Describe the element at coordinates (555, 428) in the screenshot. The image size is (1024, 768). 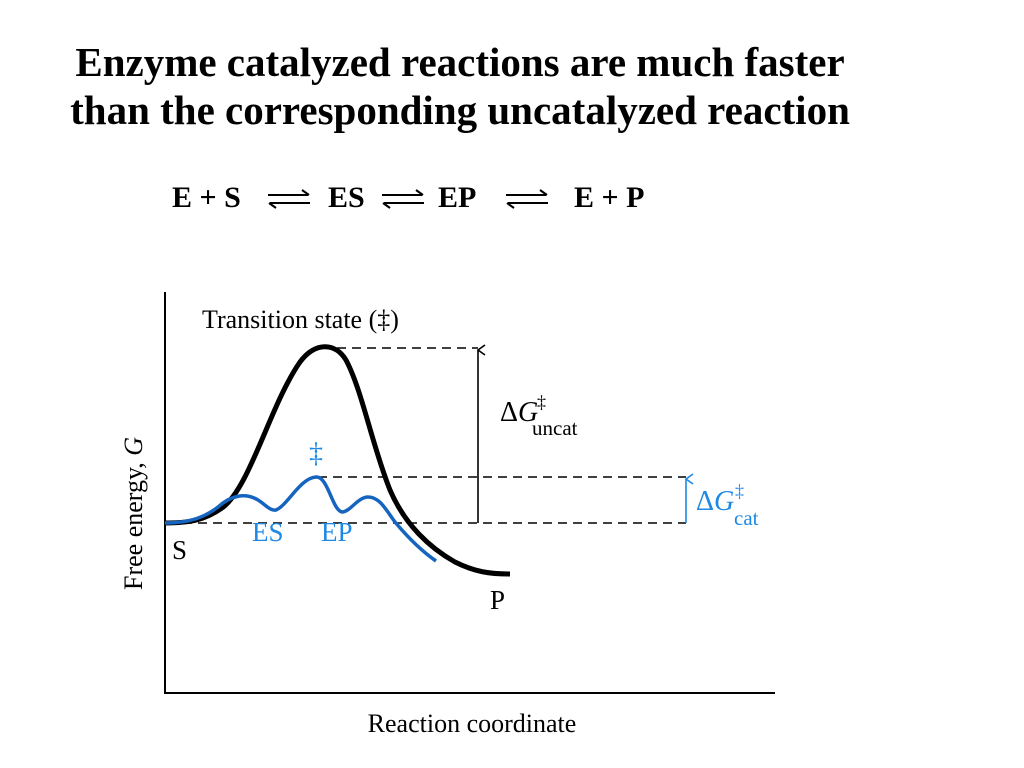
I see `dg-uncat-subscript: uncat` at that location.